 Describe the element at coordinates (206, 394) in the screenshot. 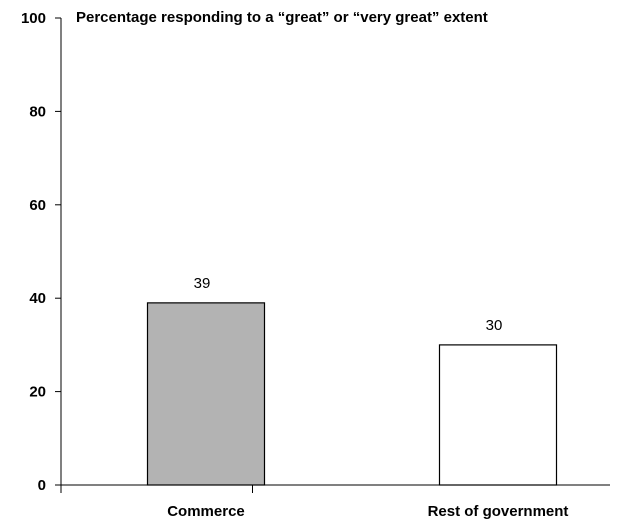

I see `bar-commerce` at that location.